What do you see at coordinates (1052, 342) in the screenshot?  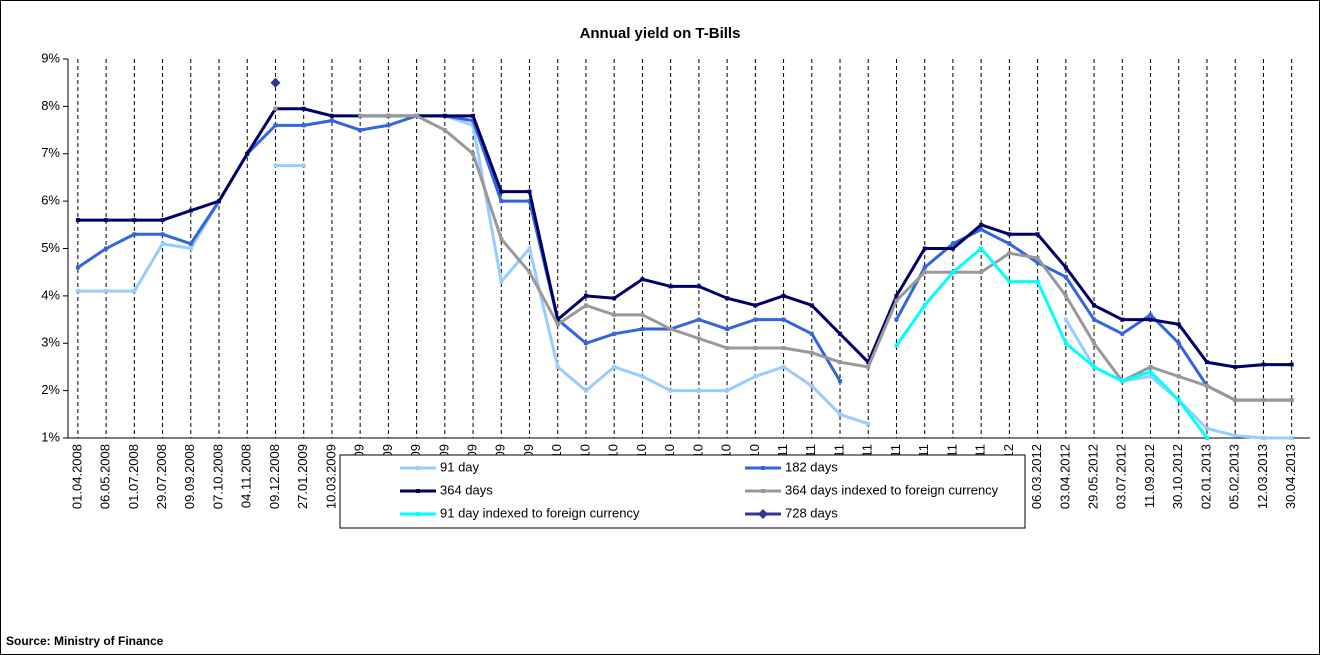 I see `series-line` at bounding box center [1052, 342].